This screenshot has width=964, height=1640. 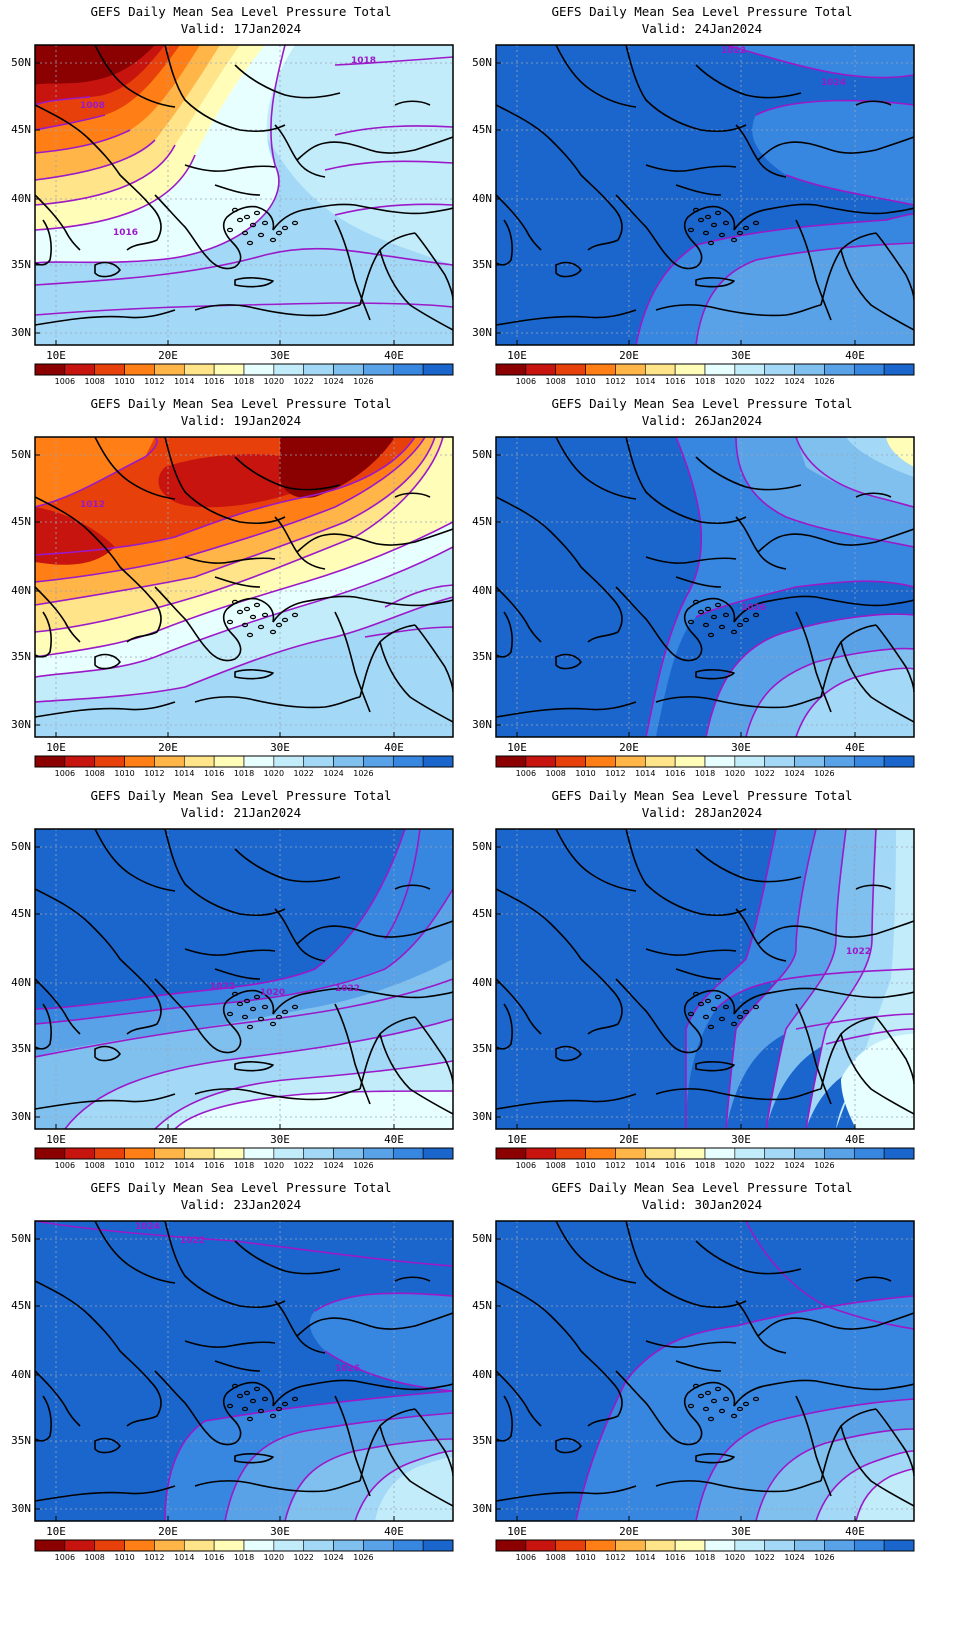 I want to click on colorbar-label: 1026, so click(x=824, y=381).